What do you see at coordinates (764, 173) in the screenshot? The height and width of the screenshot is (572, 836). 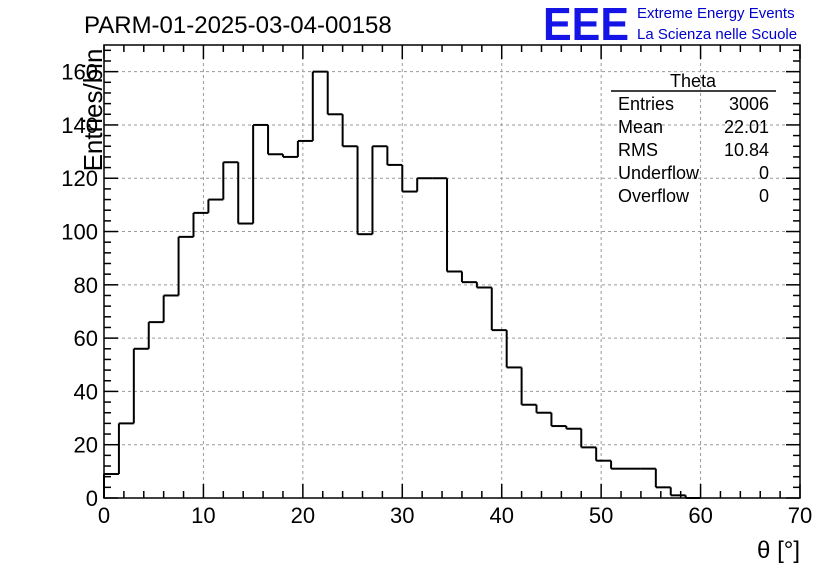 I see `stats-value-underflow: 0` at bounding box center [764, 173].